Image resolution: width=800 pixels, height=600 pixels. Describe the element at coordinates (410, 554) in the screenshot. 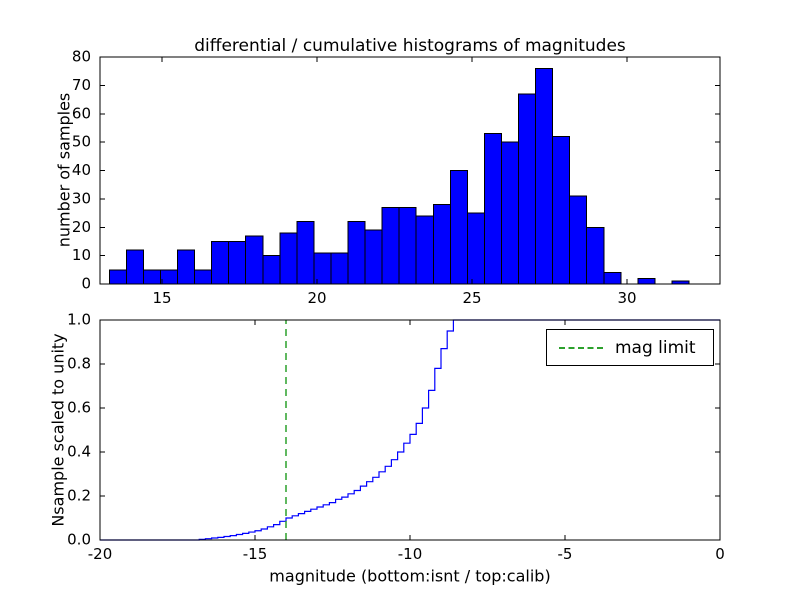

I see `bottom-xtick-label: -10` at that location.